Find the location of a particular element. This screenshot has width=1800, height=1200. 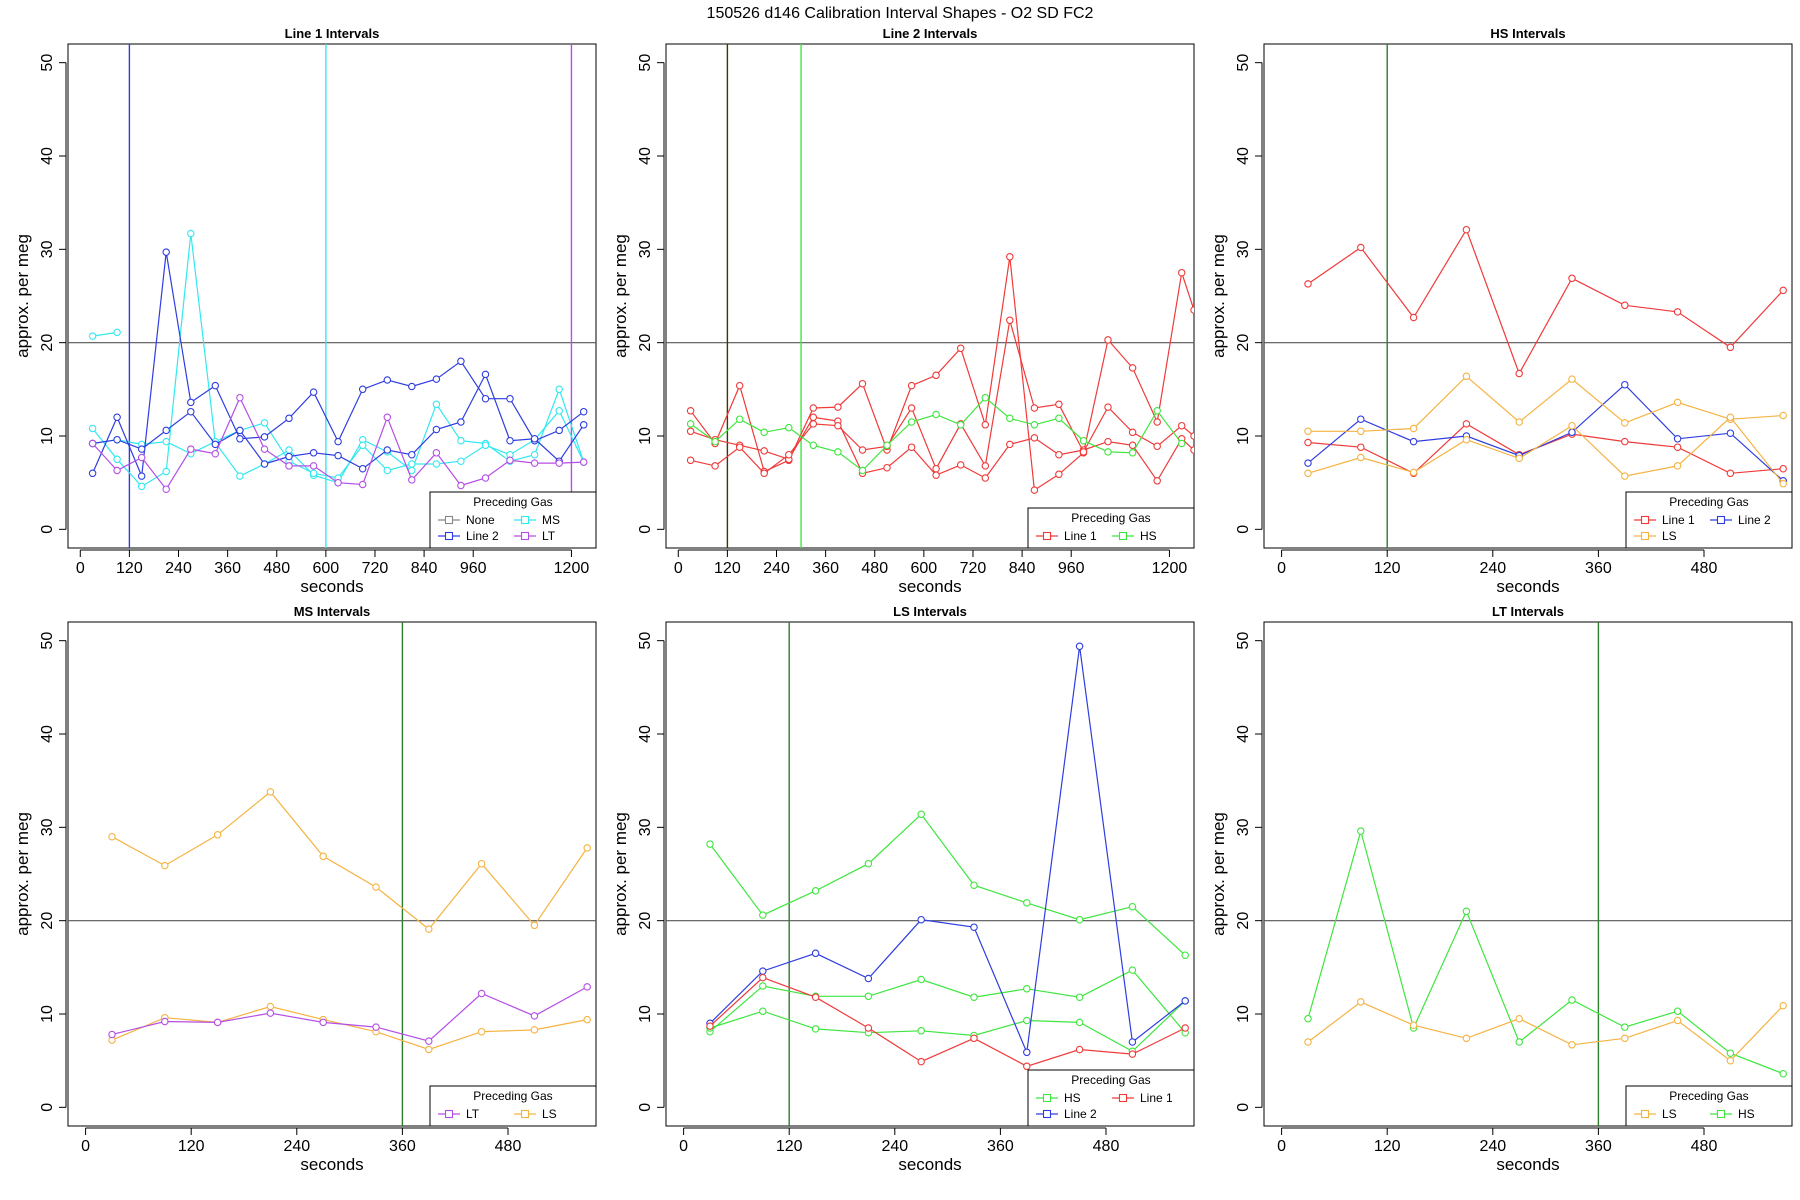

panel-title: Line 2 Intervals is located at coordinates (930, 33).